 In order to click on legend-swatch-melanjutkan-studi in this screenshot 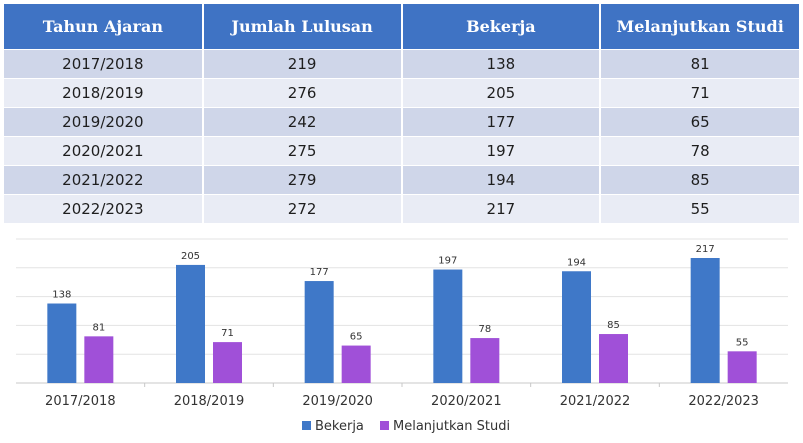, I will do `click(384, 425)`.